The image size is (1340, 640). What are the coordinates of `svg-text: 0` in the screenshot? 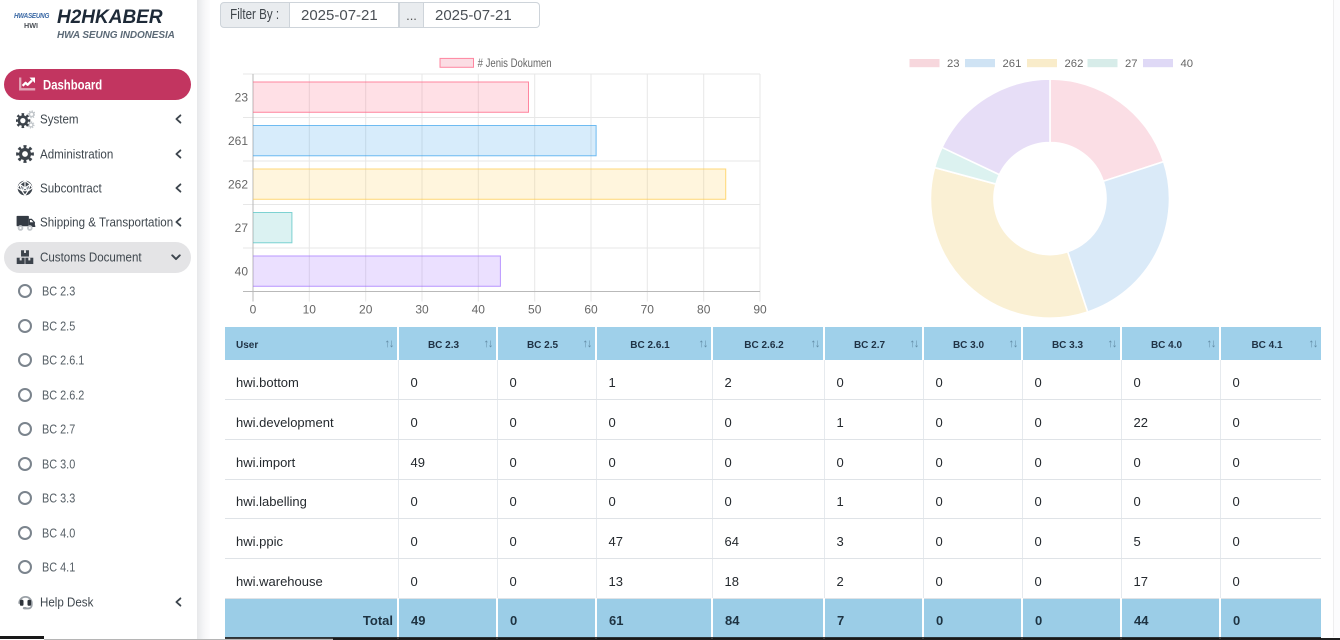 It's located at (253, 310).